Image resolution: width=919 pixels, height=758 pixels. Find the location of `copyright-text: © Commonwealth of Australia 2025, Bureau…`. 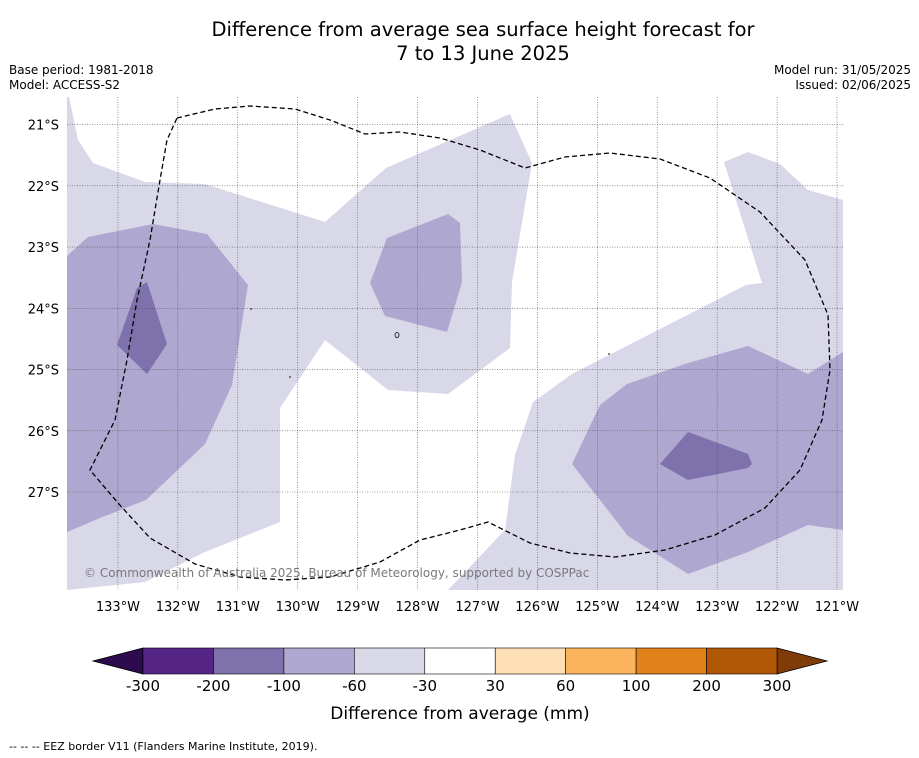

copyright-text: © Commonwealth of Australia 2025, Bureau… is located at coordinates (336, 573).